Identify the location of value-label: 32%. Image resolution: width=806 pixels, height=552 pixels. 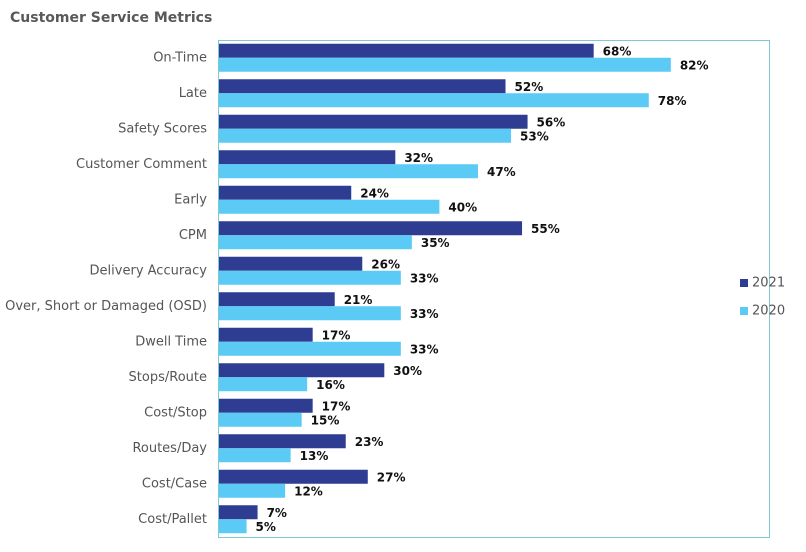
(418, 158).